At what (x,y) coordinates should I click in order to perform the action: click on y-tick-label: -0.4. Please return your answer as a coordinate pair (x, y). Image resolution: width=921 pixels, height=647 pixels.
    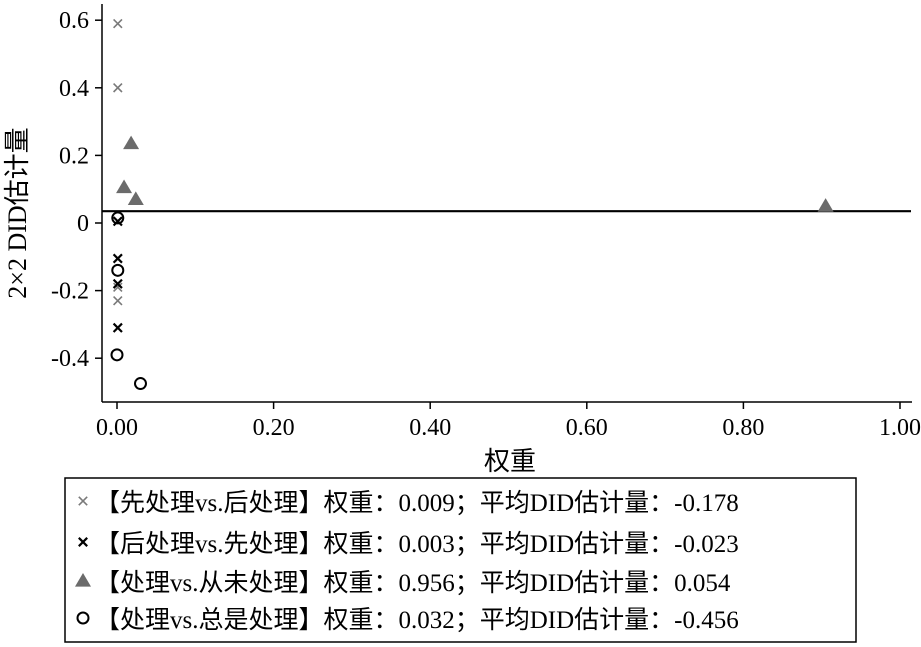
    Looking at the image, I should click on (70, 359).